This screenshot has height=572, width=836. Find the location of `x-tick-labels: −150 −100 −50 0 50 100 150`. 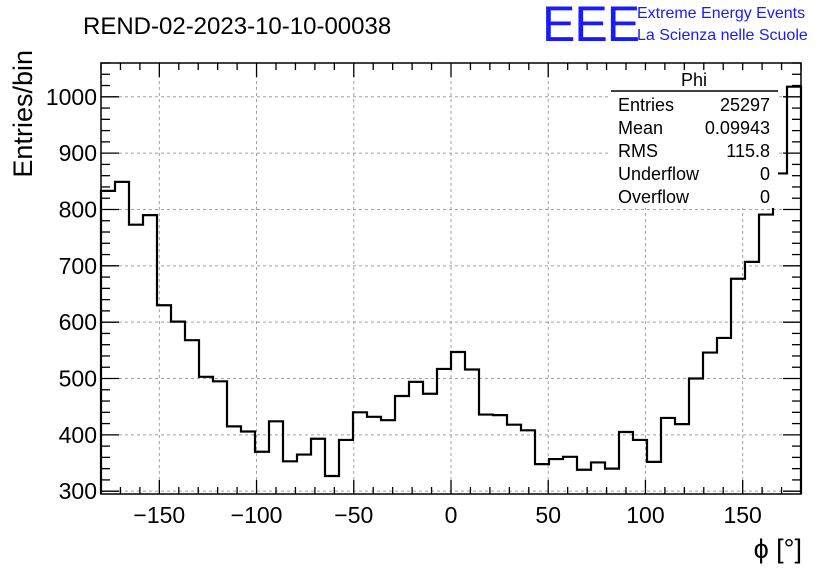

x-tick-labels: −150 −100 −50 0 50 100 150 is located at coordinates (447, 515).